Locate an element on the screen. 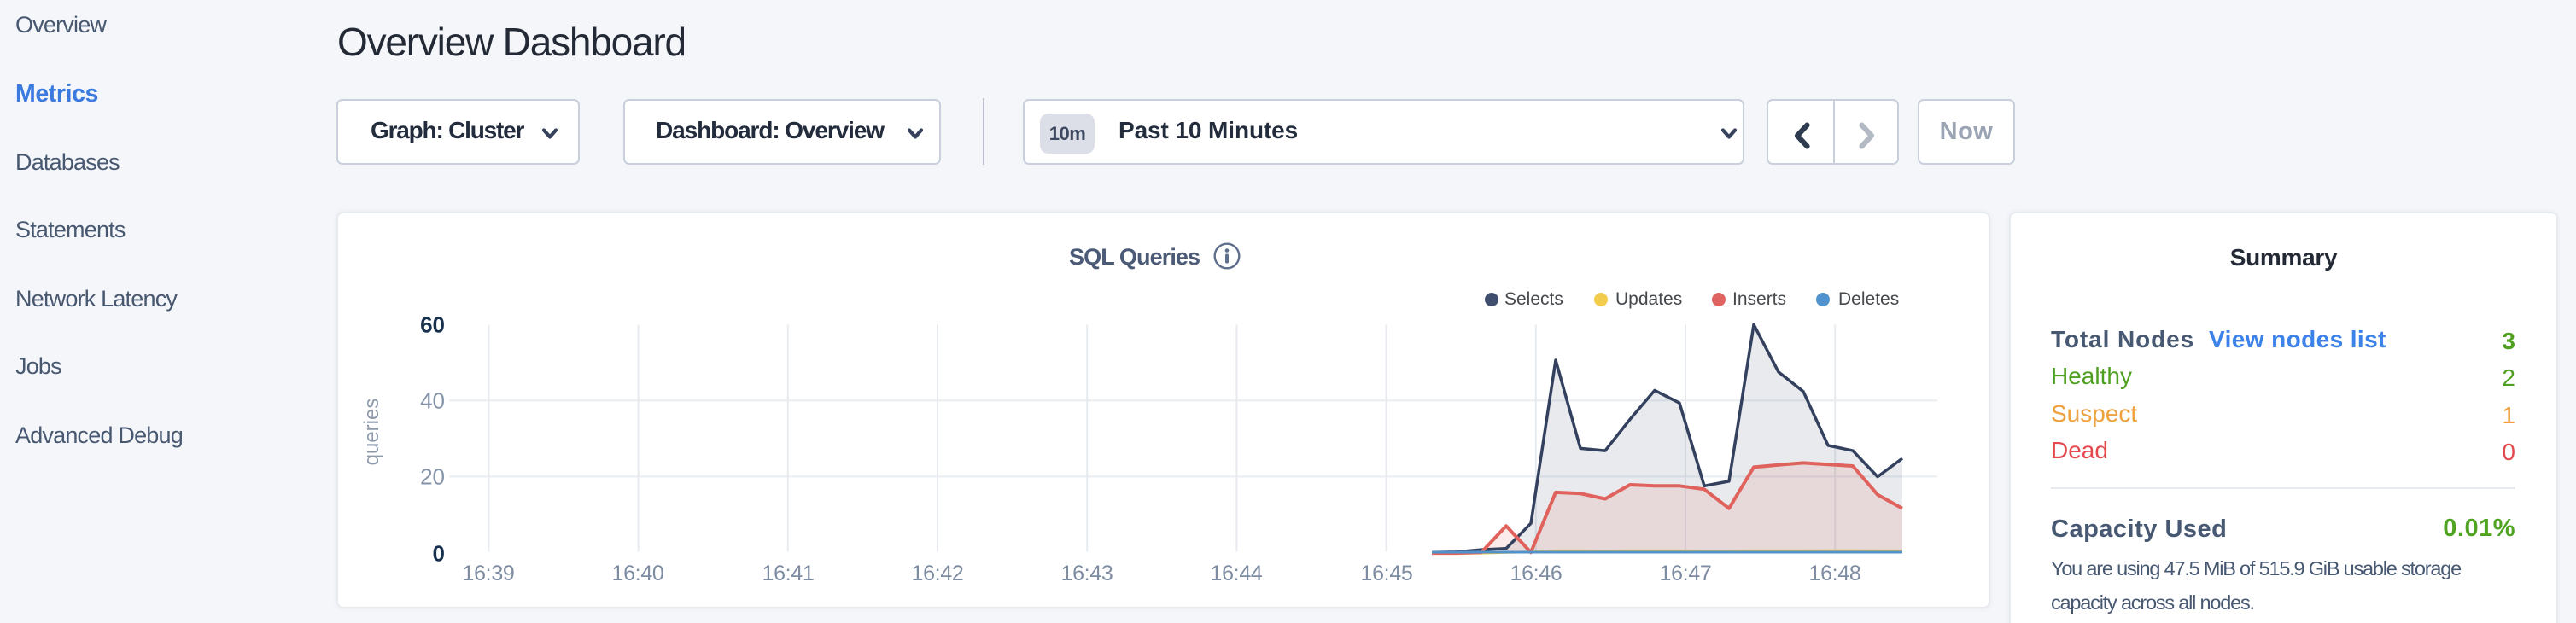 This screenshot has height=623, width=2576. svg-text: 16:39 is located at coordinates (488, 573).